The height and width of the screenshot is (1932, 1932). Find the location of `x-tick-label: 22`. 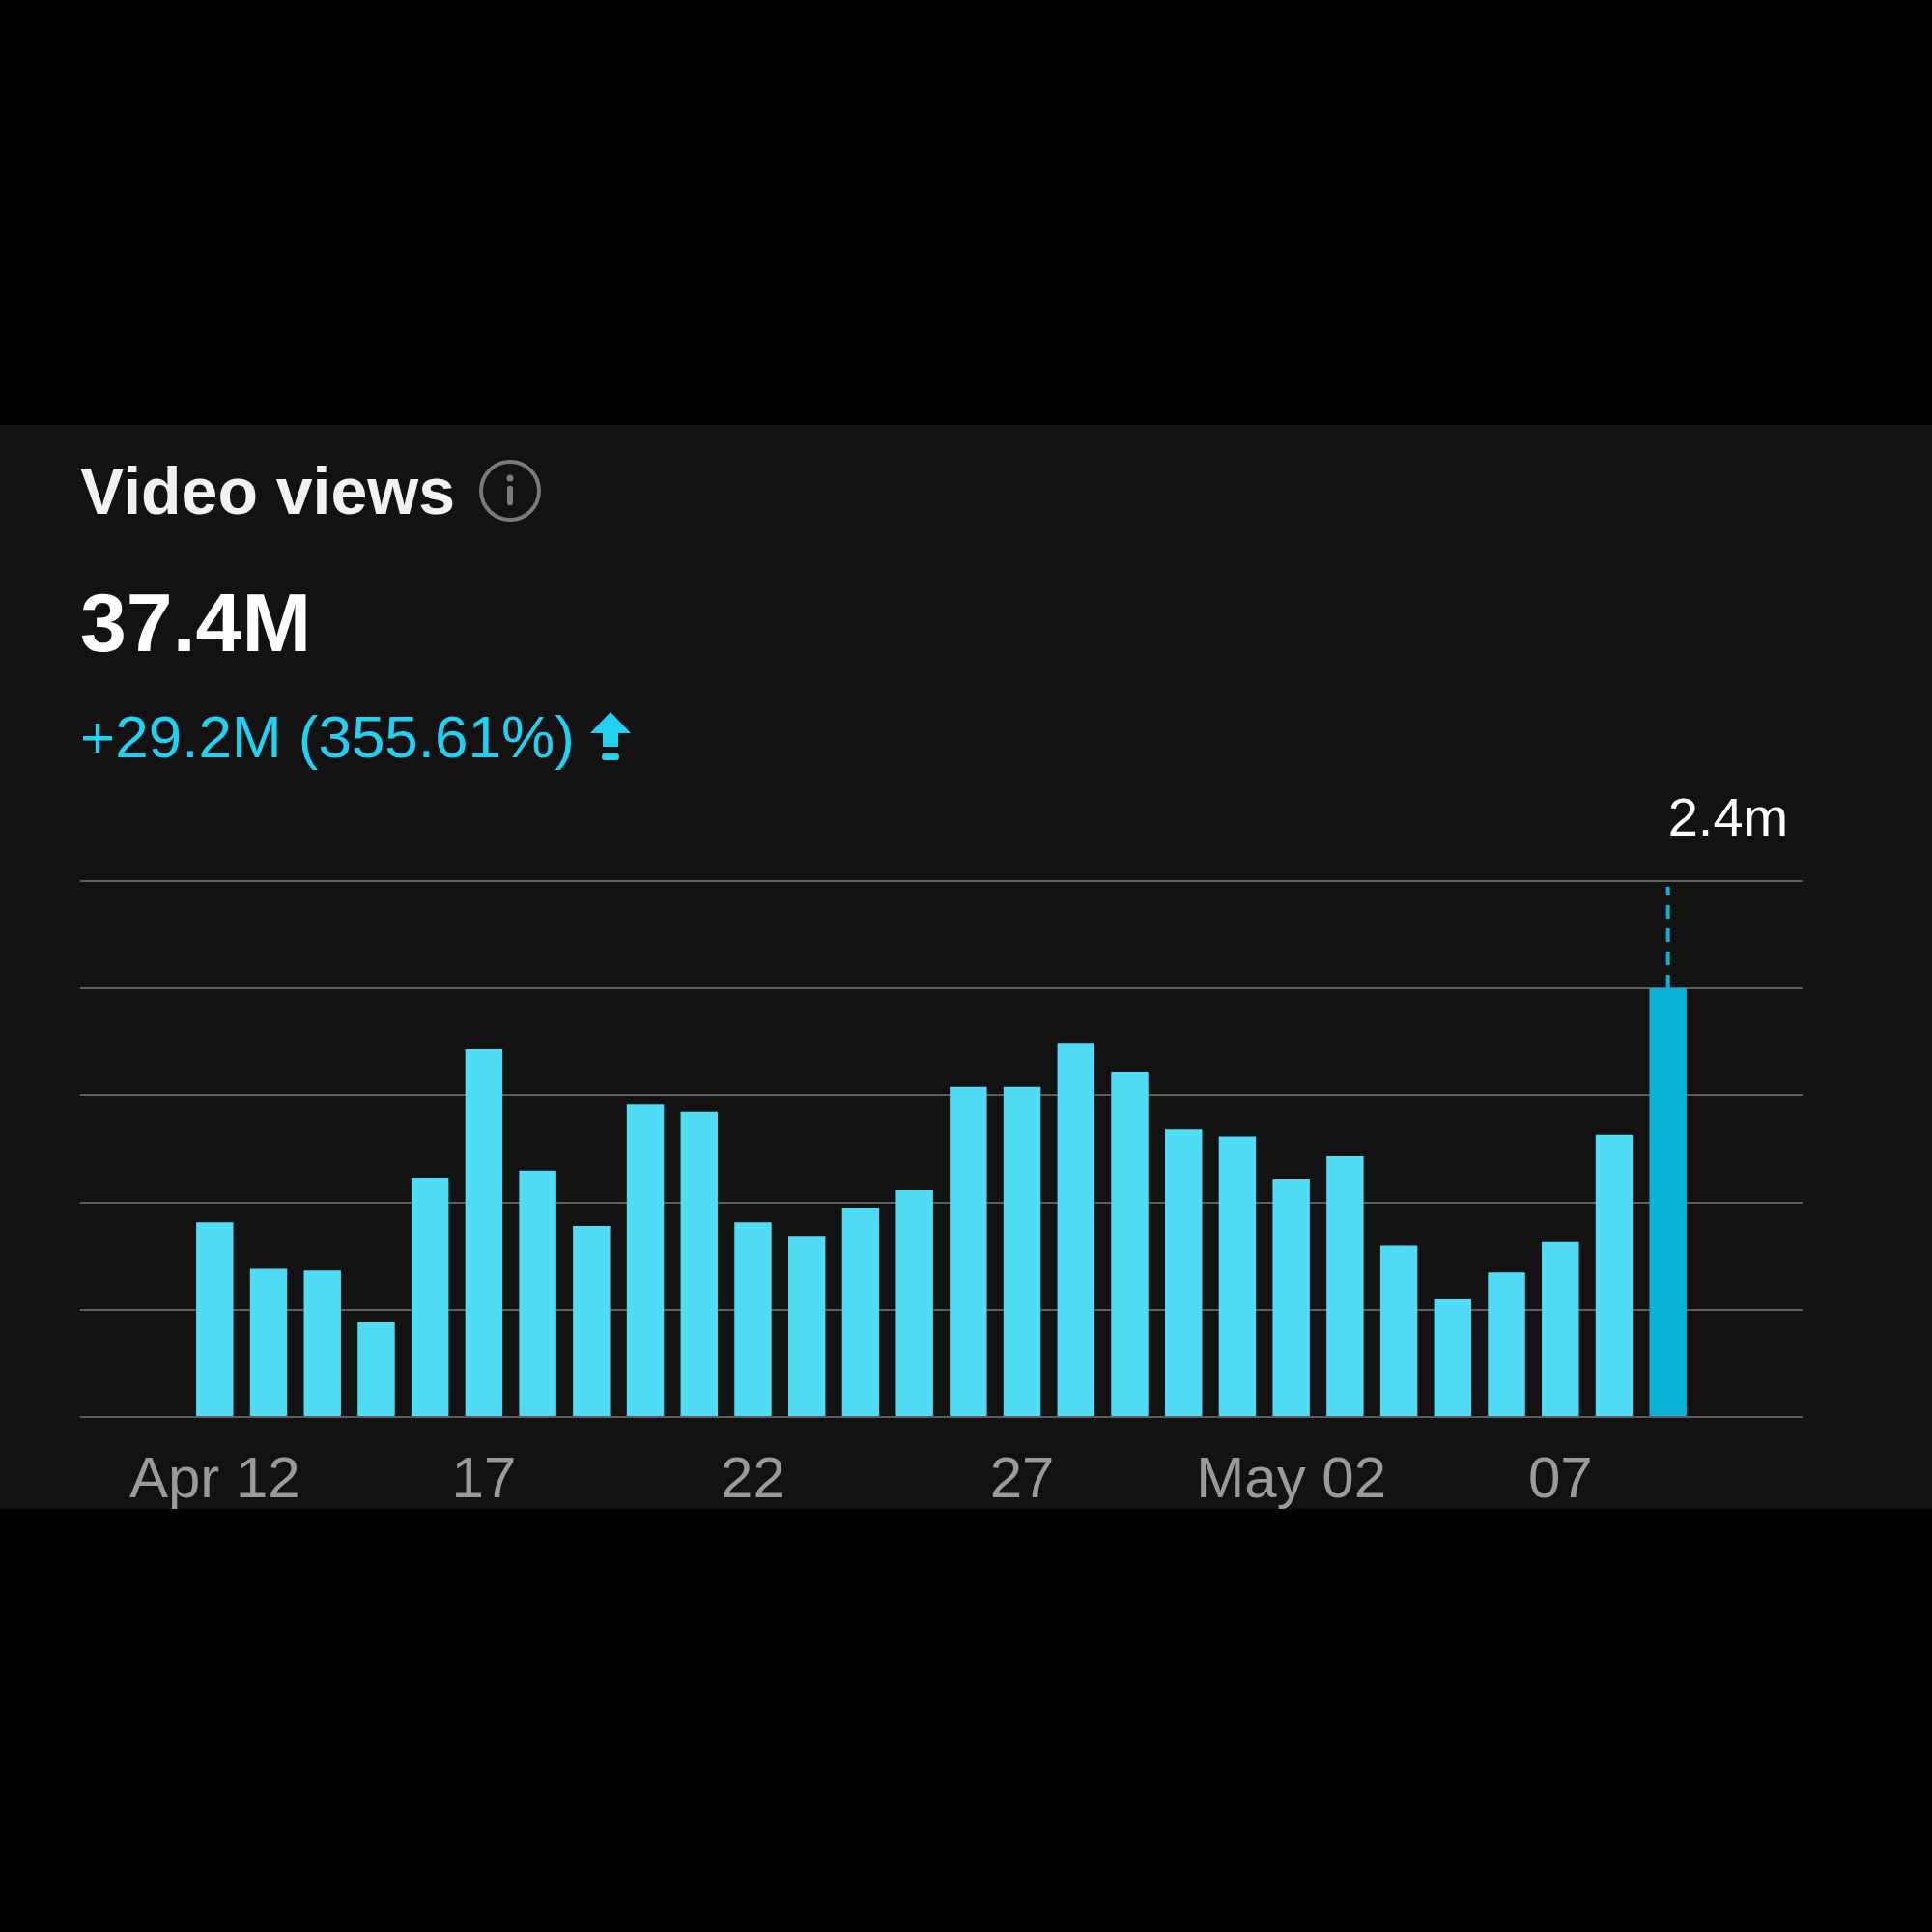

x-tick-label: 22 is located at coordinates (753, 1477).